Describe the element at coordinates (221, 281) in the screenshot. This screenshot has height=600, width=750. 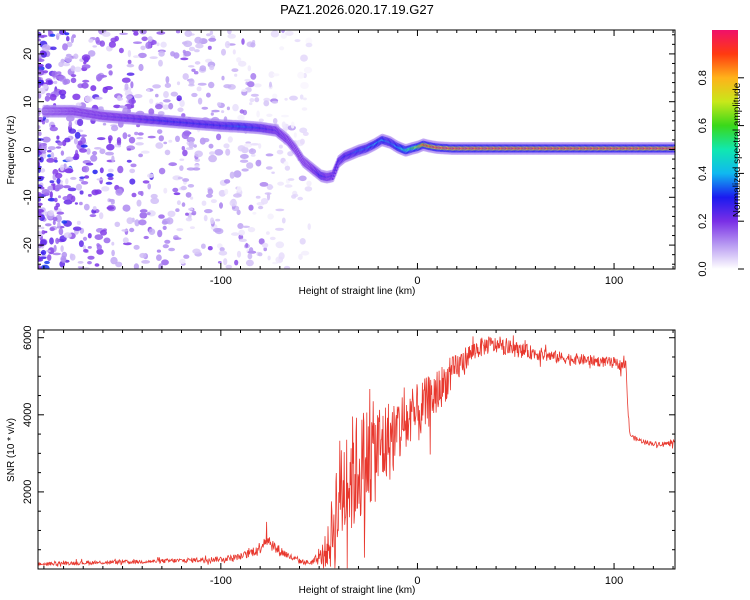
I see `heatmap-x-tick-label: -100` at that location.